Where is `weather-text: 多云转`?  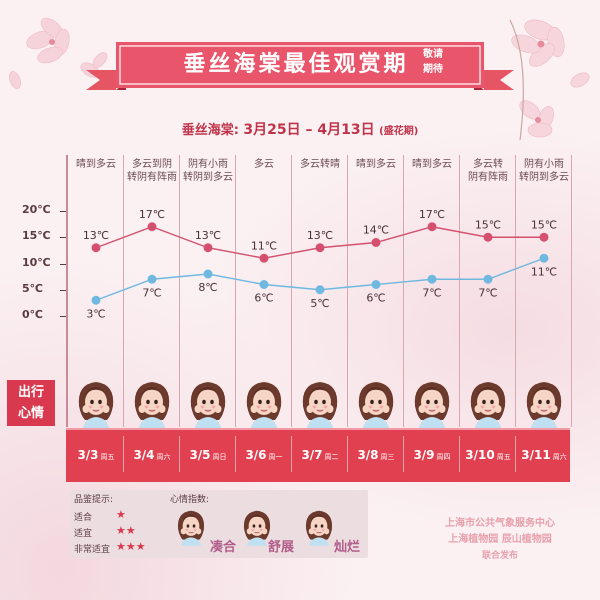
weather-text: 多云转 is located at coordinates (488, 164).